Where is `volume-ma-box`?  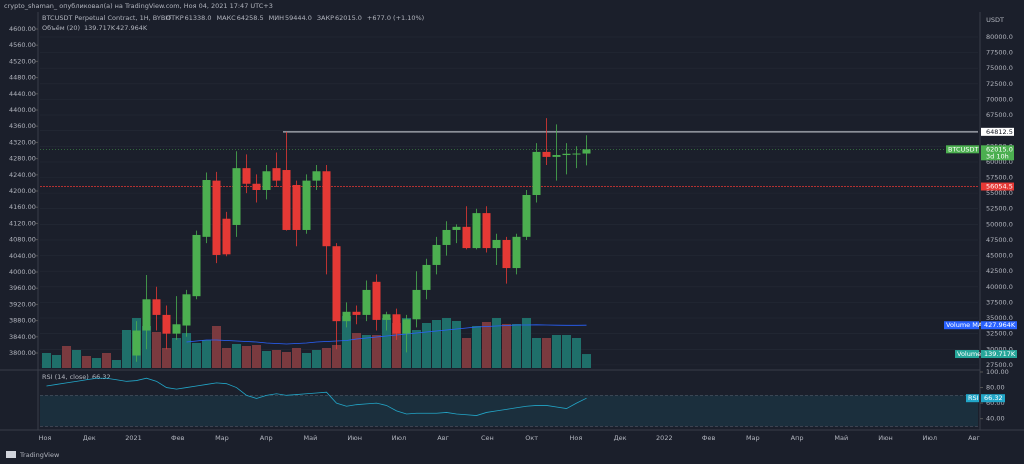
volume-ma-box is located at coordinates (999, 325).